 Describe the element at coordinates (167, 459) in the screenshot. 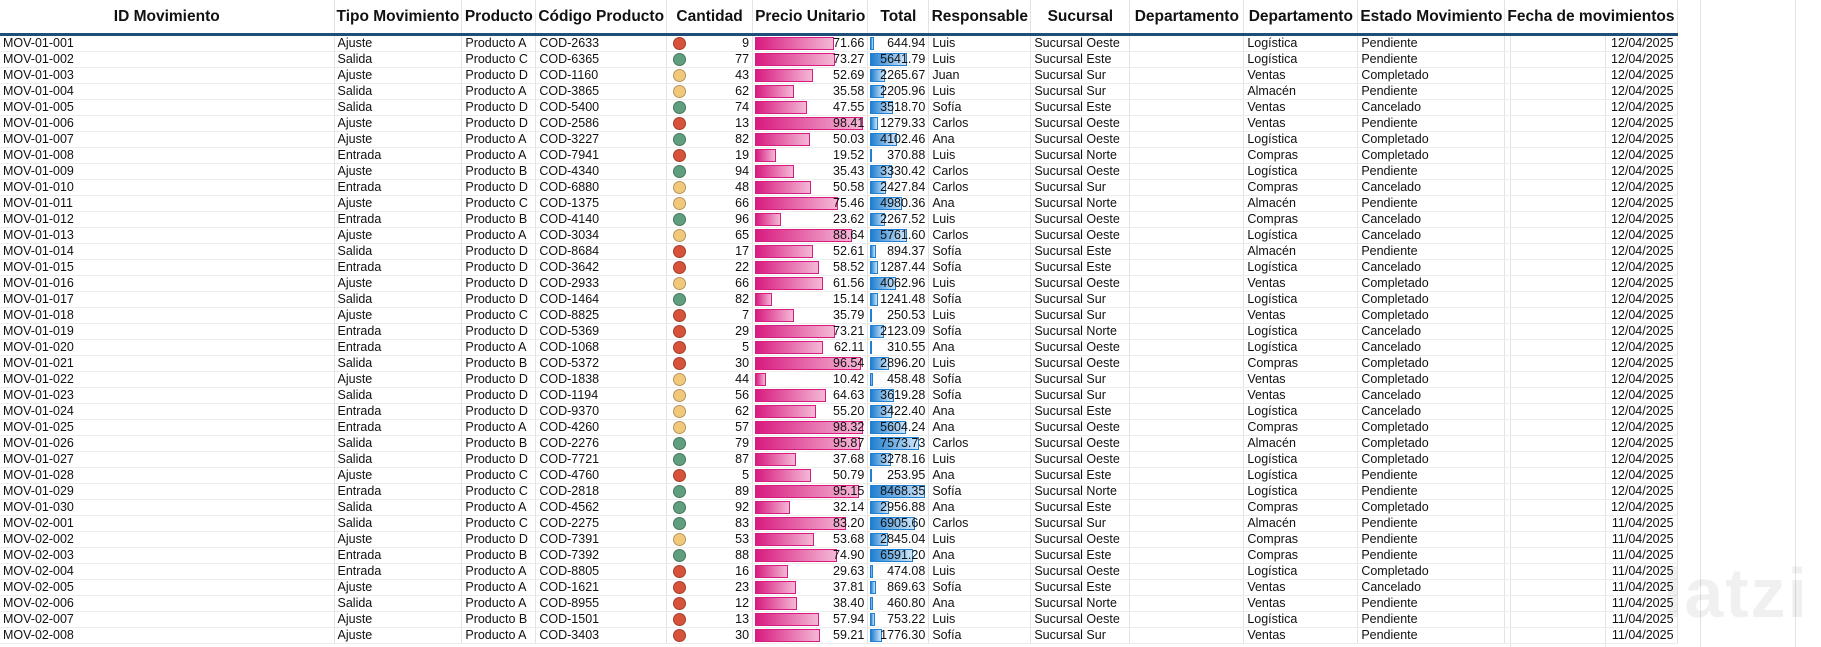

I see `cell-id: MOV-01-027` at that location.